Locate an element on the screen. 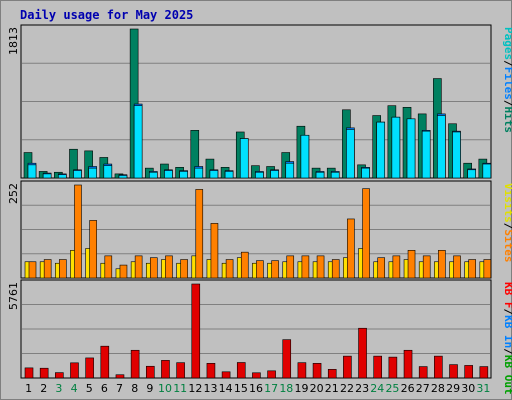 Image resolution: width=512 pixels, height=400 pixels. x-tick-label-24: 24 is located at coordinates (377, 388).